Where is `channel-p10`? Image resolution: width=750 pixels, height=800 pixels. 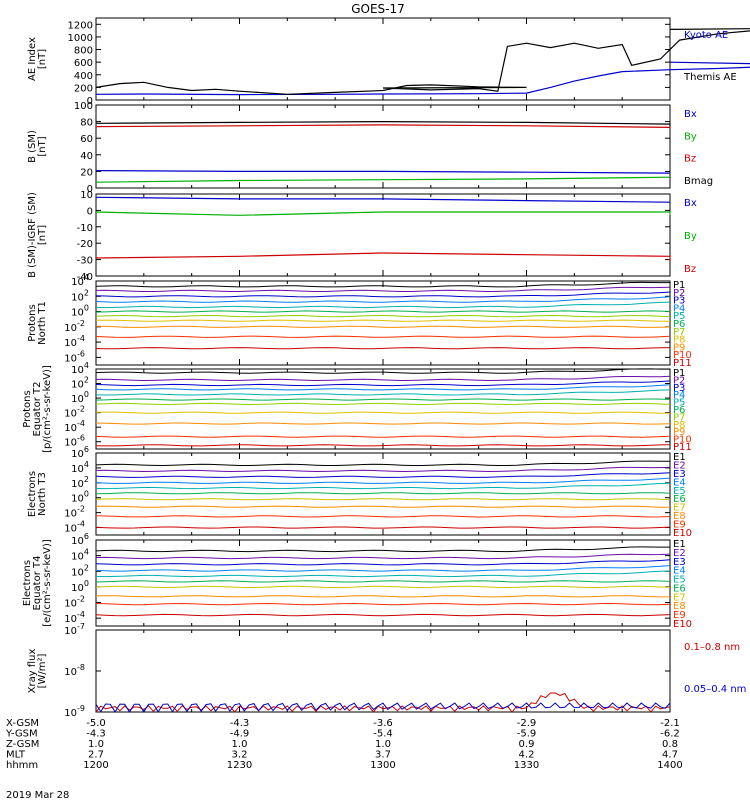 channel-p10 is located at coordinates (383, 436).